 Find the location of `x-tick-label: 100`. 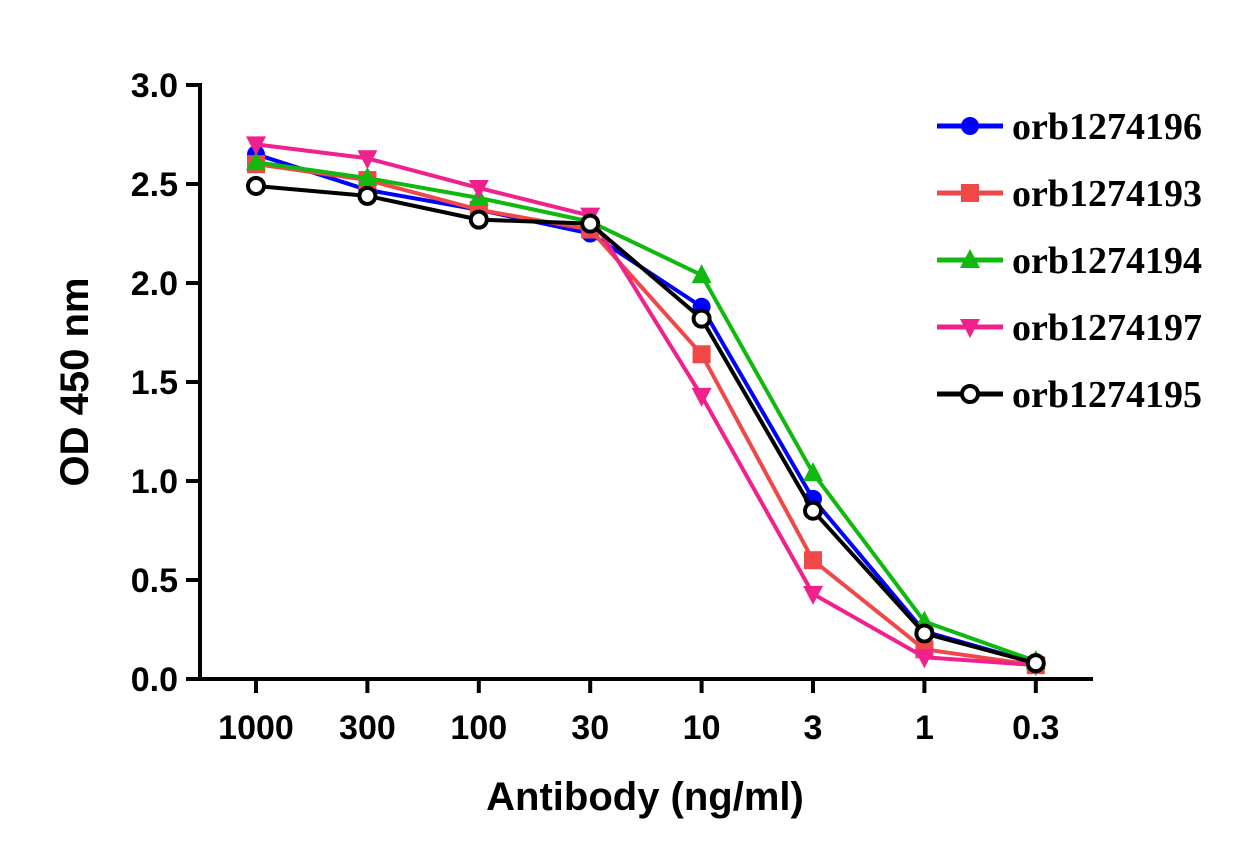

x-tick-label: 100 is located at coordinates (478, 728).